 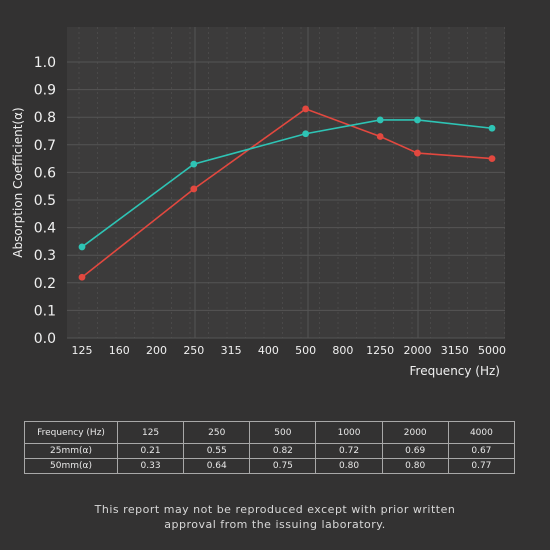 I want to click on y-tick-label: 0.5, so click(x=45, y=201).